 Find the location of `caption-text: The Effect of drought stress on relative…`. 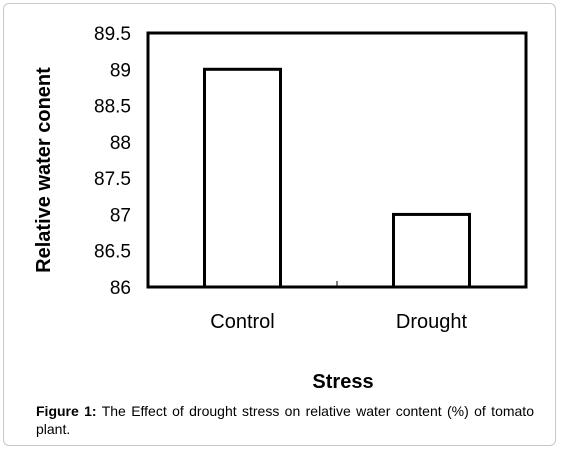

caption-text: The Effect of drought stress on relative… is located at coordinates (285, 420).